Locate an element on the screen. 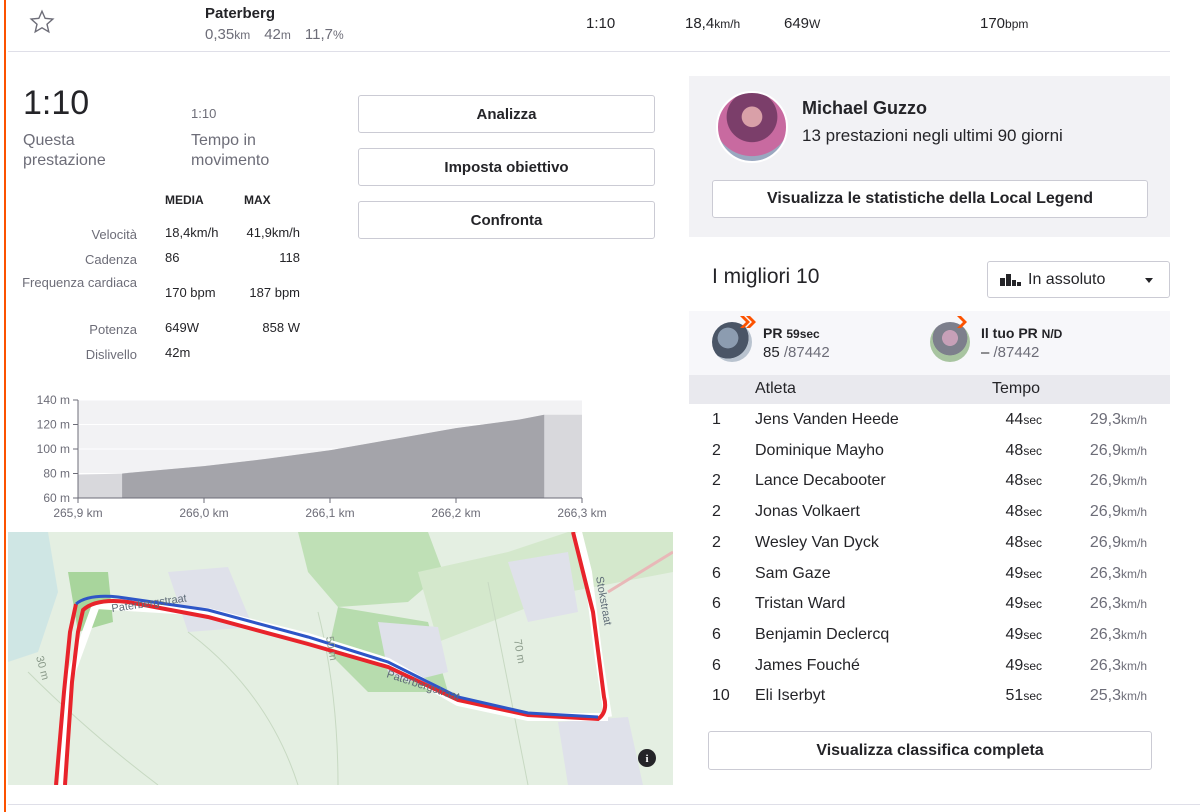 This screenshot has height=812, width=1200. leaderboard-athlete-name: Dominique Mayho is located at coordinates (819, 450).